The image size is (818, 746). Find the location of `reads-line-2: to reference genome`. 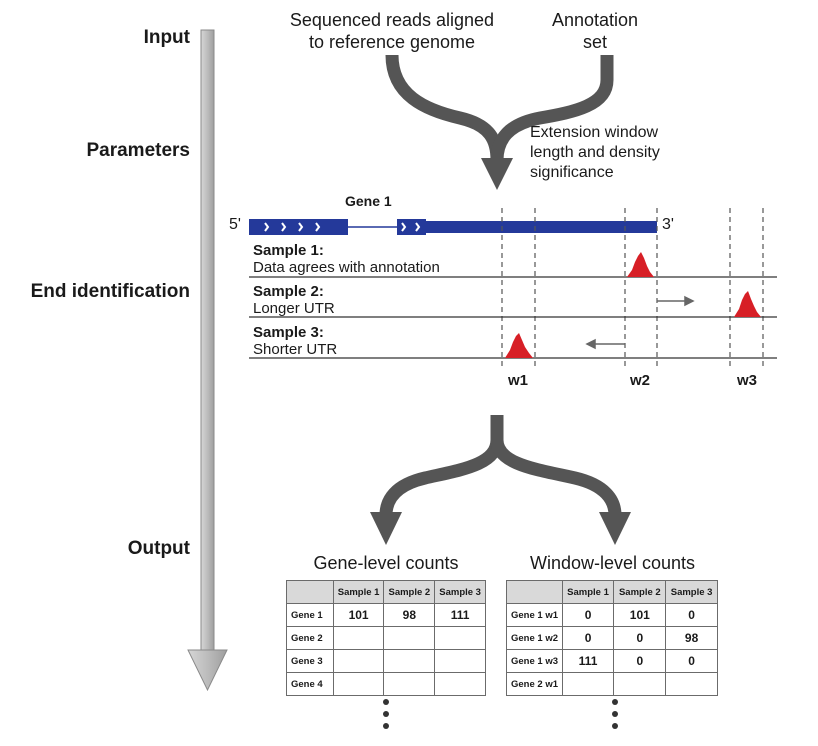

reads-line-2: to reference genome is located at coordinates (392, 42).